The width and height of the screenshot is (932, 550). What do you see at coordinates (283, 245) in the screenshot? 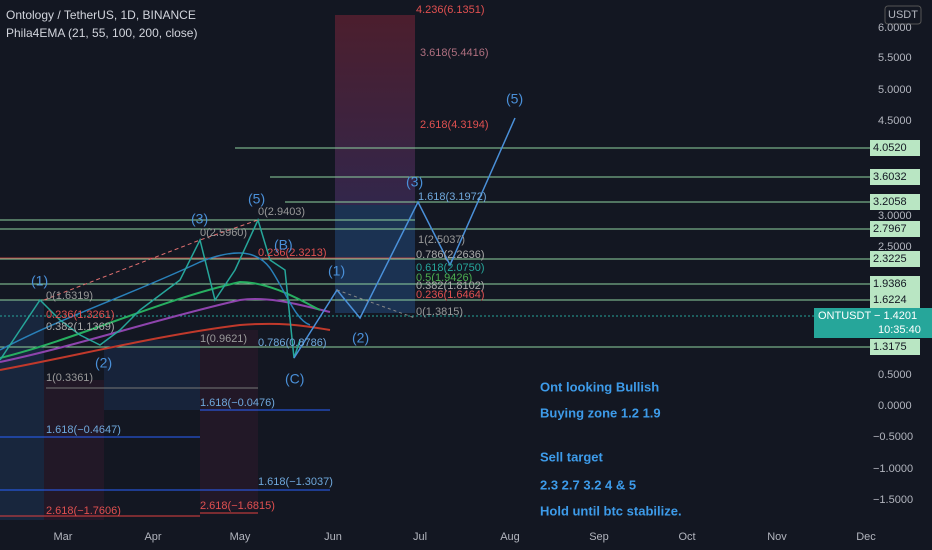
I see `wave-label: (B)` at bounding box center [283, 245].